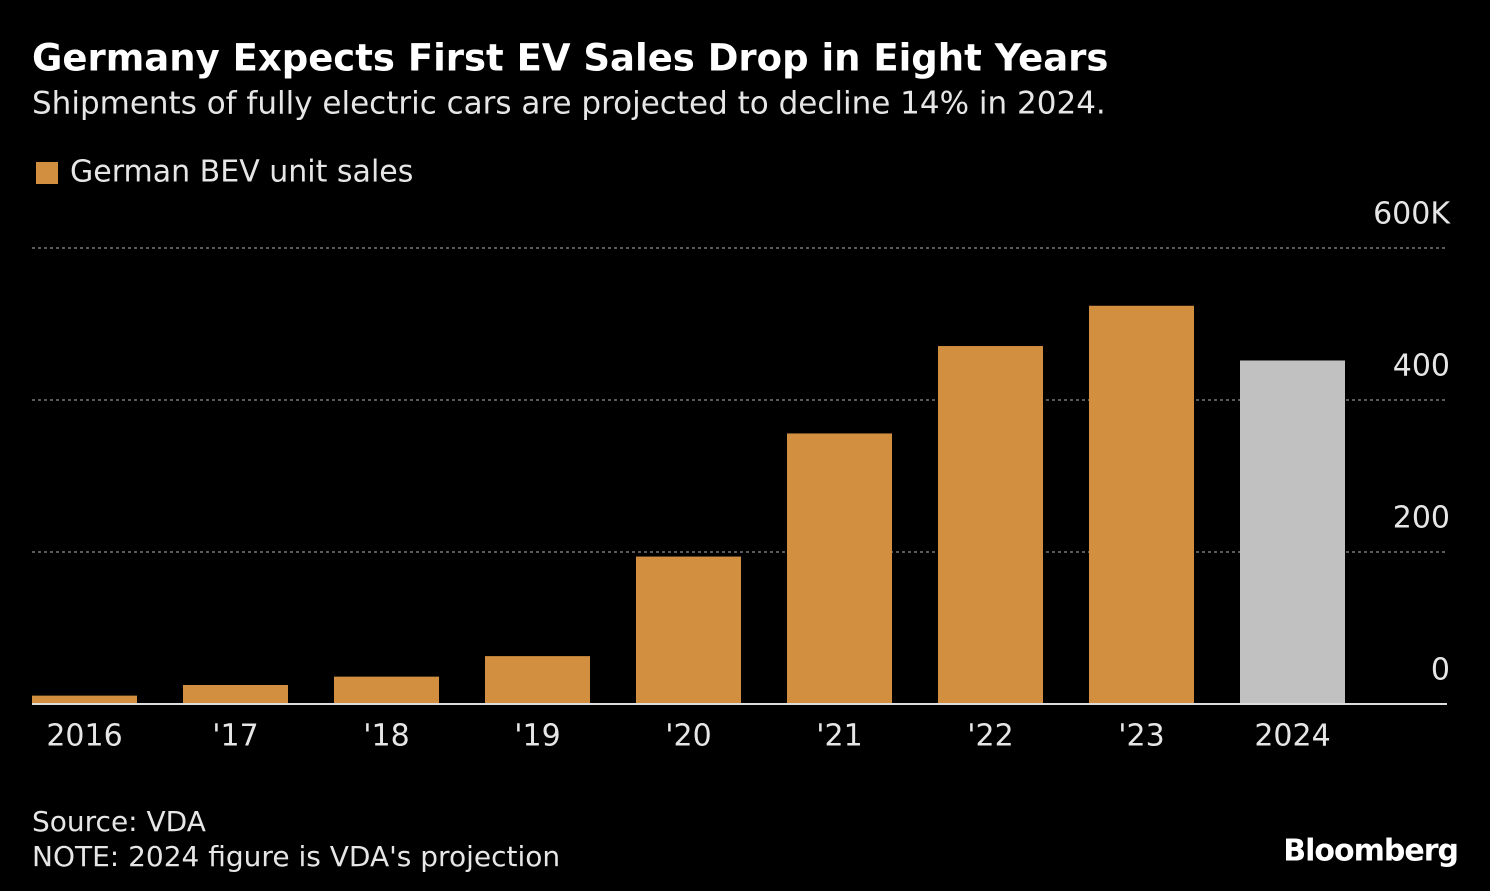  I want to click on x-tick-label: '23, so click(1141, 736).